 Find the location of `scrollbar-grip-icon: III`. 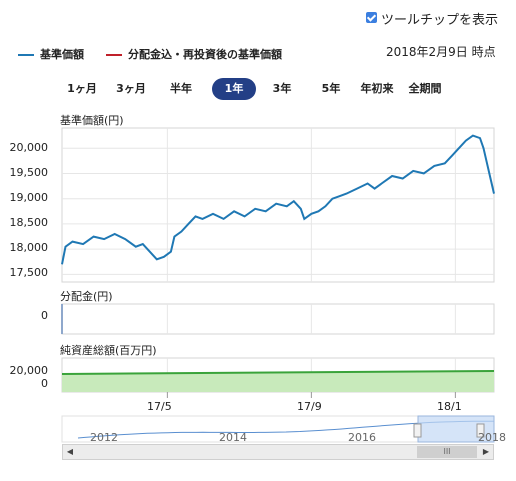

scrollbar-grip-icon: III is located at coordinates (447, 451).